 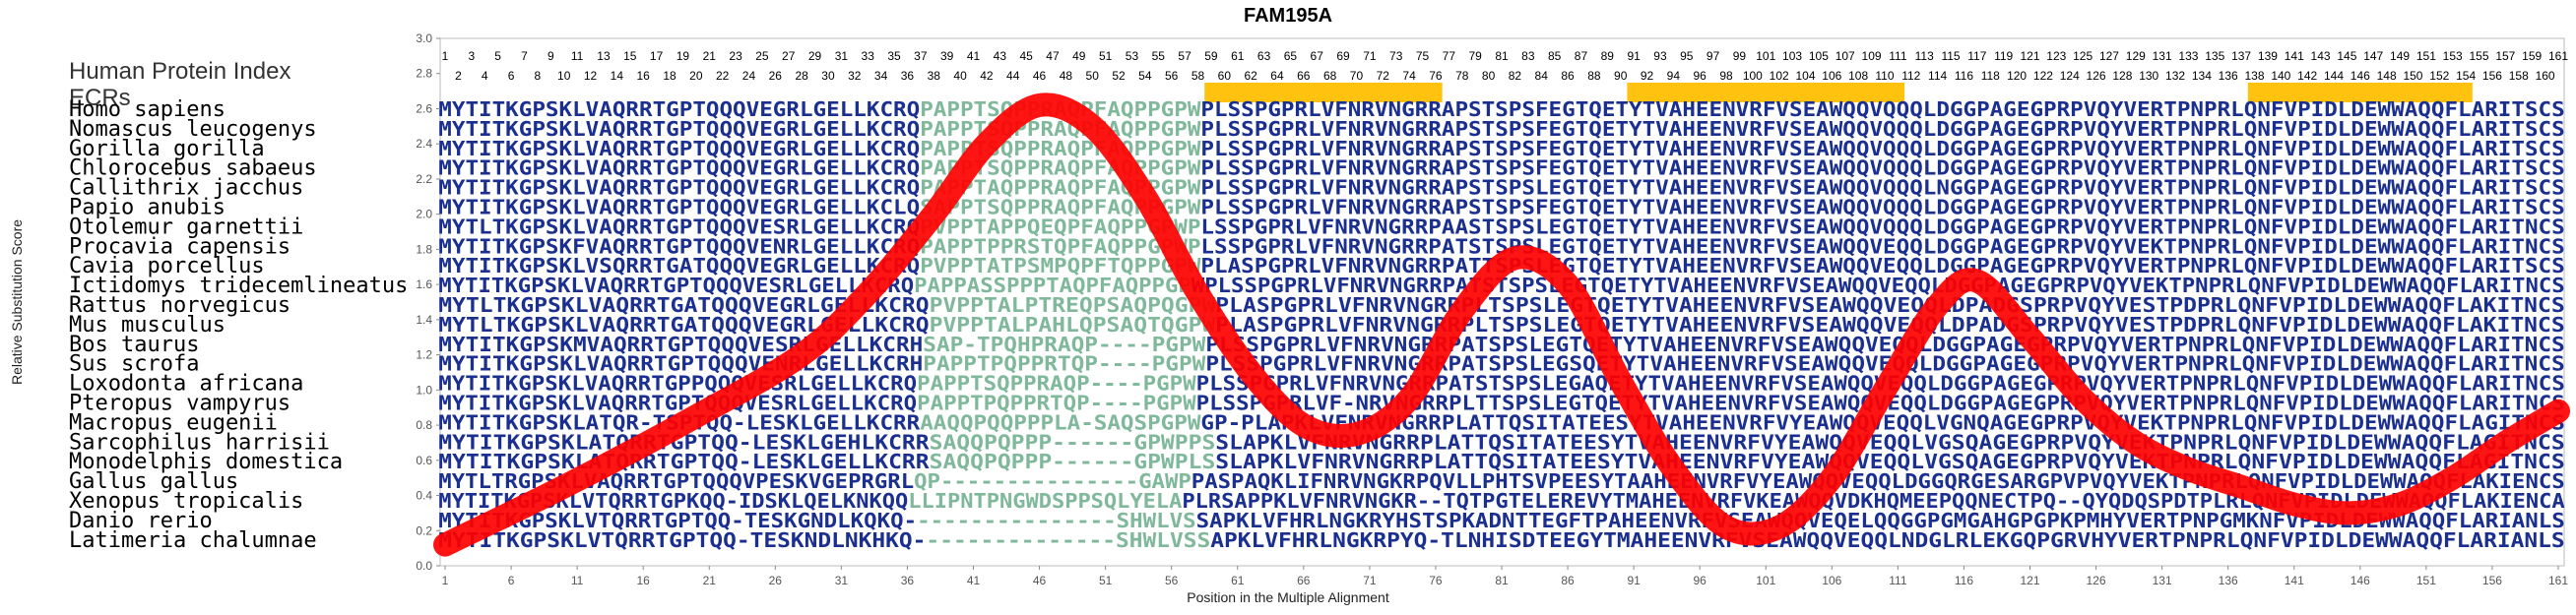 I want to click on position-number: 112, so click(x=1910, y=76).